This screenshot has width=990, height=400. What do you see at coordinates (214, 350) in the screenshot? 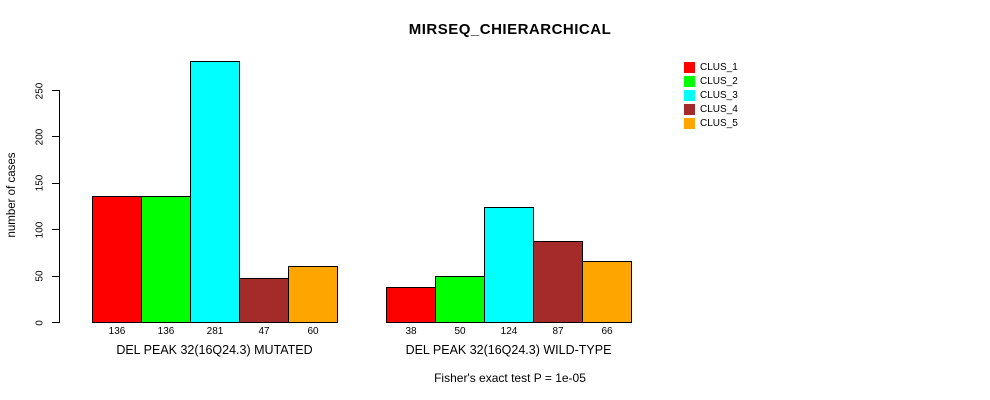
I see `group-label: DEL PEAK 32(16Q24.3) MUTATED` at bounding box center [214, 350].